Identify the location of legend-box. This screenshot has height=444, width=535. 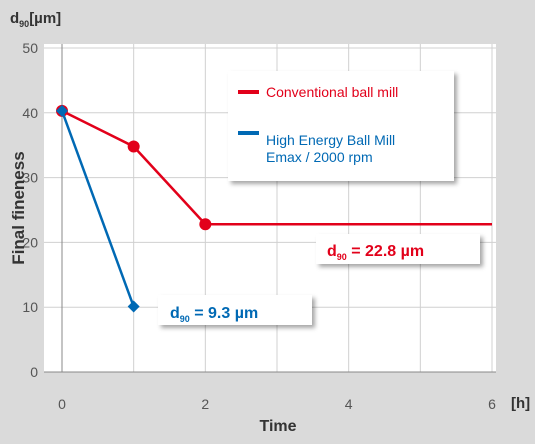
(341, 126).